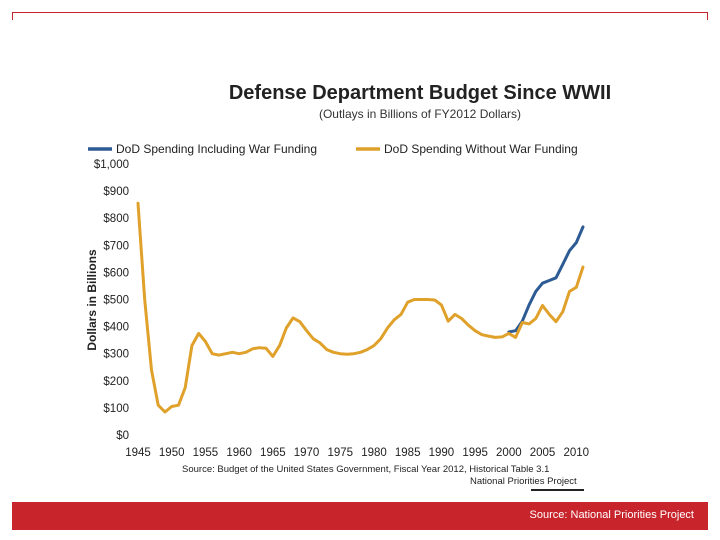 This screenshot has width=720, height=540. I want to click on y-tick-label: $100, so click(116, 409).